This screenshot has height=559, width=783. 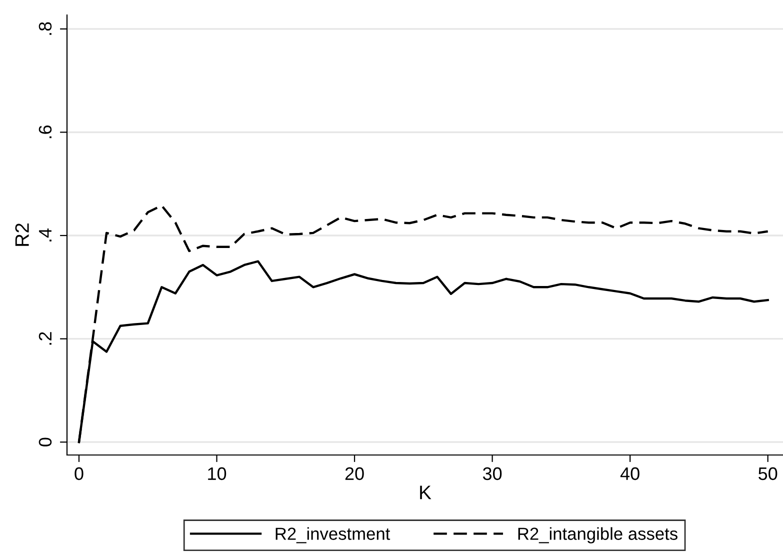 What do you see at coordinates (630, 473) in the screenshot?
I see `x-tick-label: 40` at bounding box center [630, 473].